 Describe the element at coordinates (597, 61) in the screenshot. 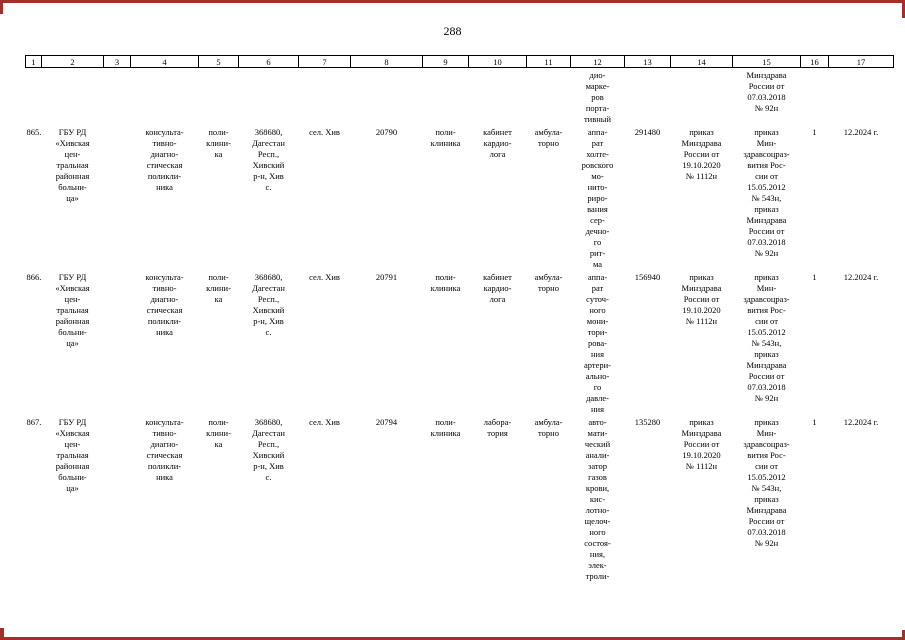

I see `column-header: 12` at that location.